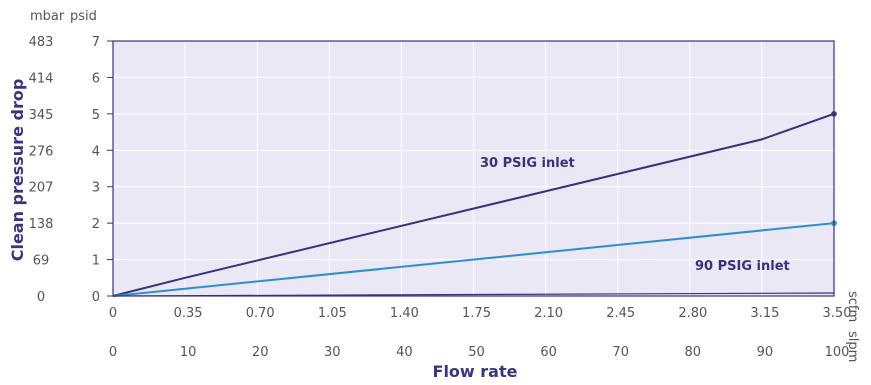 This screenshot has width=871, height=385. Describe the element at coordinates (96, 261) in the screenshot. I see `y-tick-label-psid: 1` at that location.